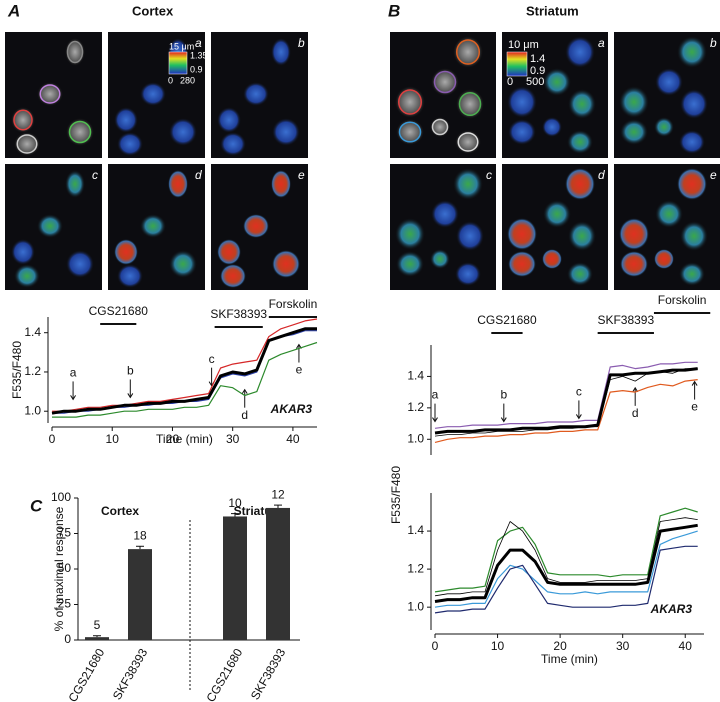 The image size is (720, 702). I want to click on panel-title: Cortex, so click(153, 10).